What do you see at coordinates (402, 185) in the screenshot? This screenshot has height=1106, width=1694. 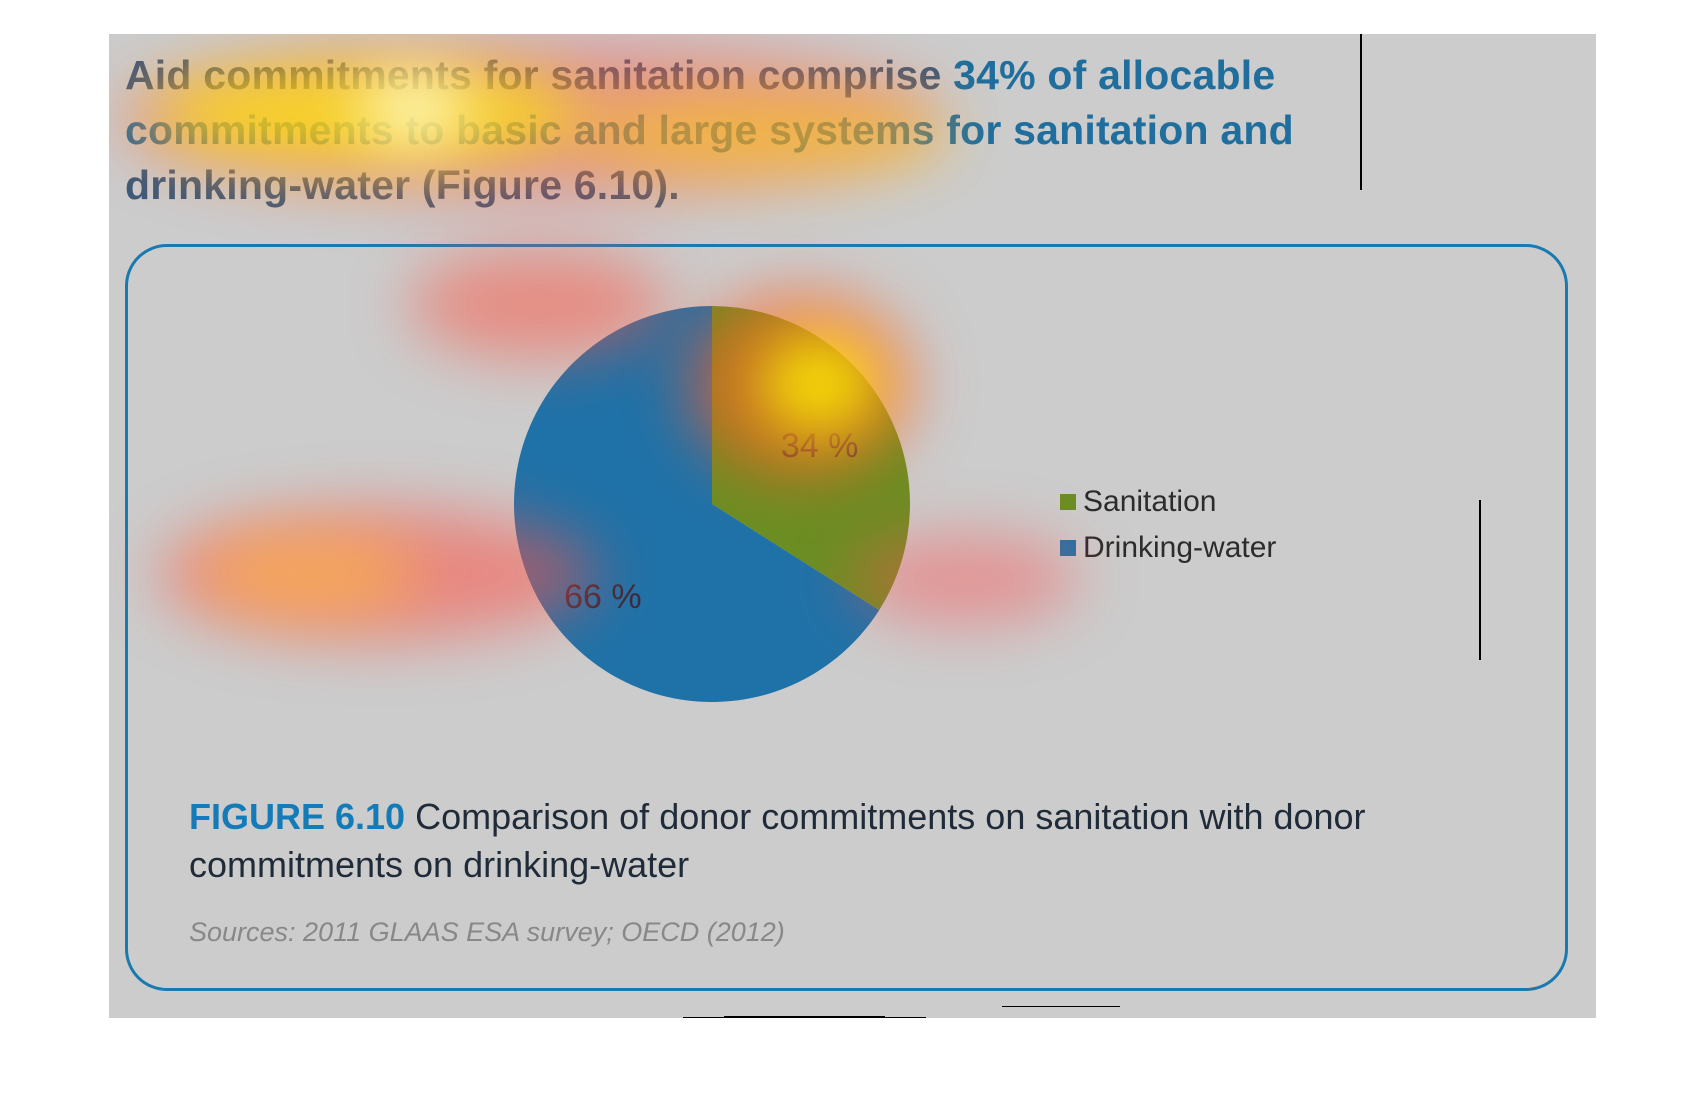 I see `heading-part-3: drinking-water (Figure 6.10).` at bounding box center [402, 185].